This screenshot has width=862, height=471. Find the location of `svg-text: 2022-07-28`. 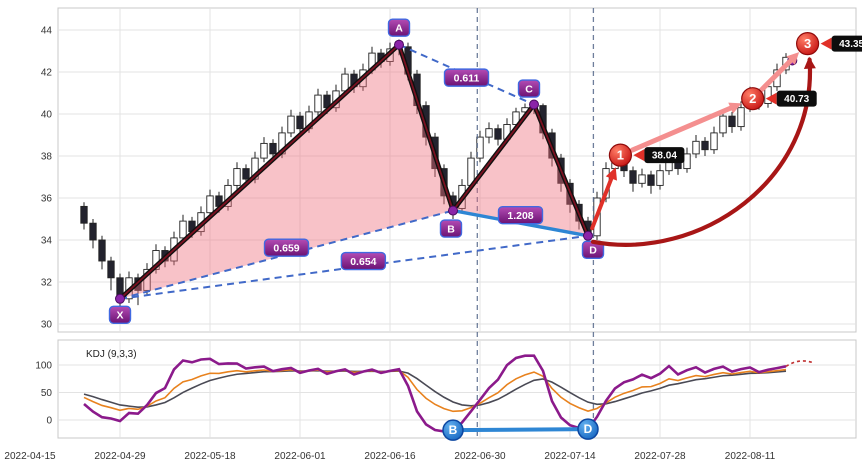

svg-text: 2022-07-28 is located at coordinates (660, 456).